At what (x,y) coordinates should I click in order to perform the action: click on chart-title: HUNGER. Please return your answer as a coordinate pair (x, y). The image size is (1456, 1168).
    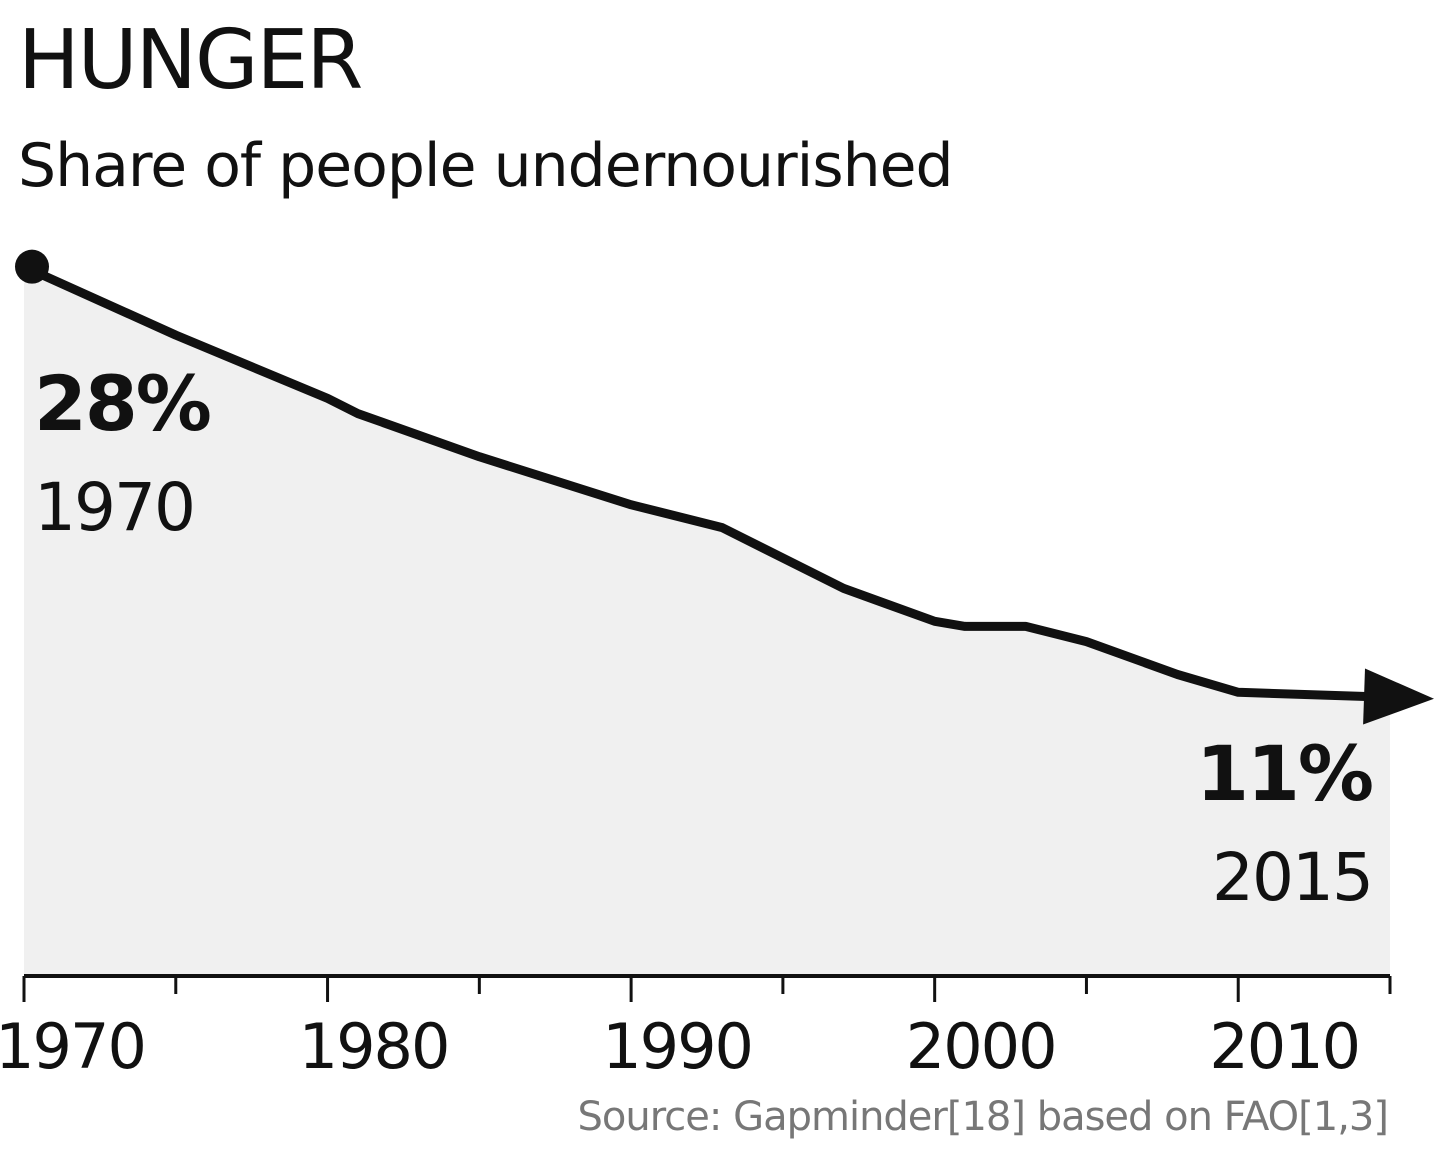
    Looking at the image, I should click on (189, 60).